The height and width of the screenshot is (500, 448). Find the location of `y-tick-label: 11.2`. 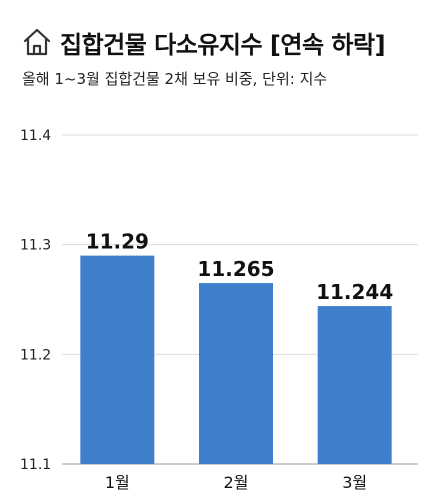

y-tick-label: 11.2 is located at coordinates (35, 355).